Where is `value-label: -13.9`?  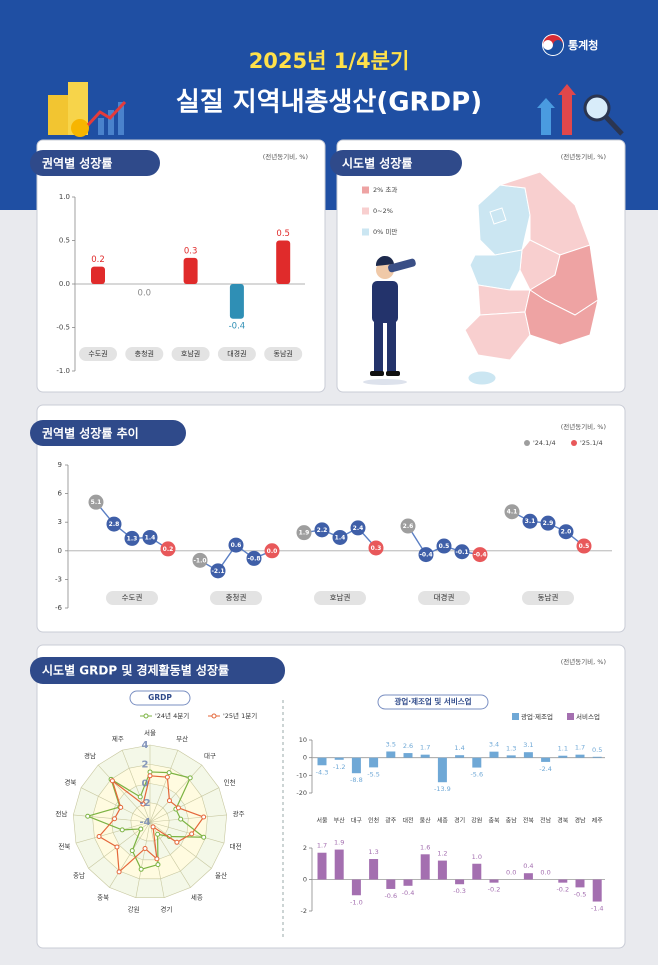 value-label: -13.9 is located at coordinates (442, 789).